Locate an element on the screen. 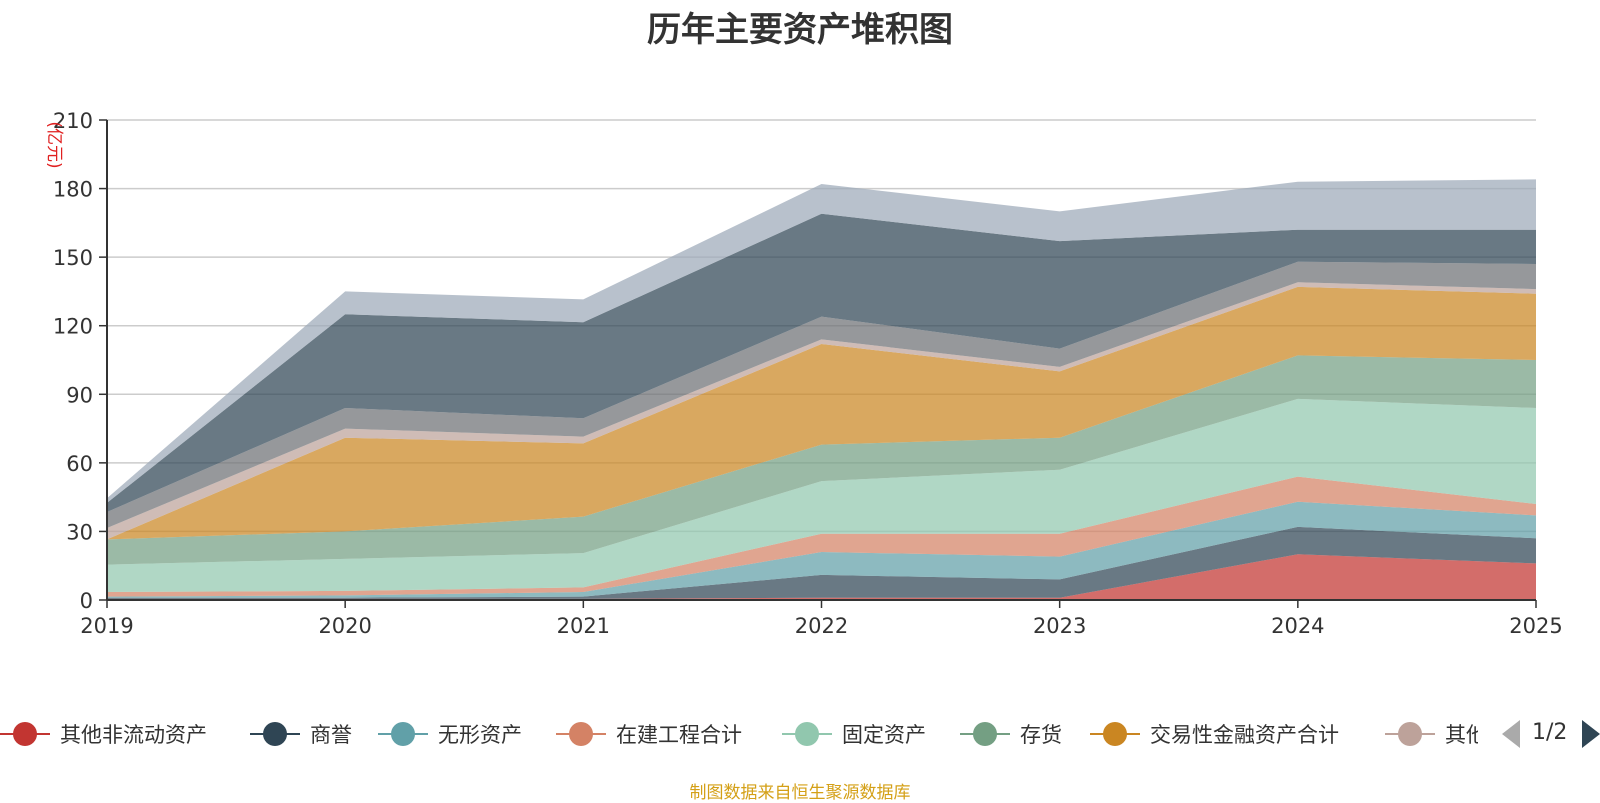  y-tick-label: 120 is located at coordinates (73, 327).